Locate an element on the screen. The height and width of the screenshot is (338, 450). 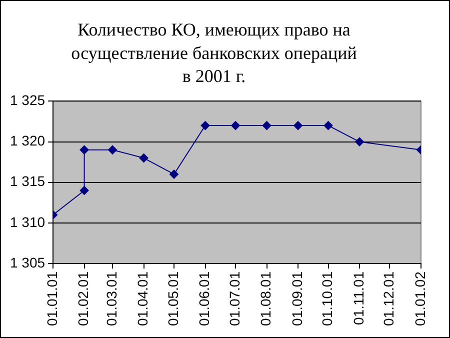
x-tick-label: 01.02.01 is located at coordinates (83, 298).